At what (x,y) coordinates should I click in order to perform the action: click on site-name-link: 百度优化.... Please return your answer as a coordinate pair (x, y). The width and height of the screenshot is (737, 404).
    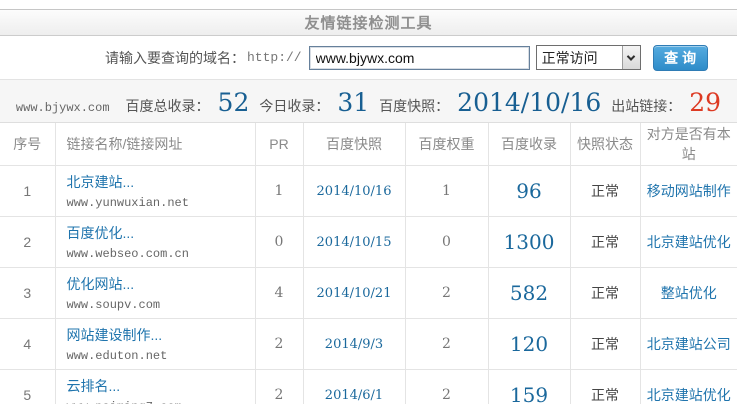
    Looking at the image, I should click on (100, 232).